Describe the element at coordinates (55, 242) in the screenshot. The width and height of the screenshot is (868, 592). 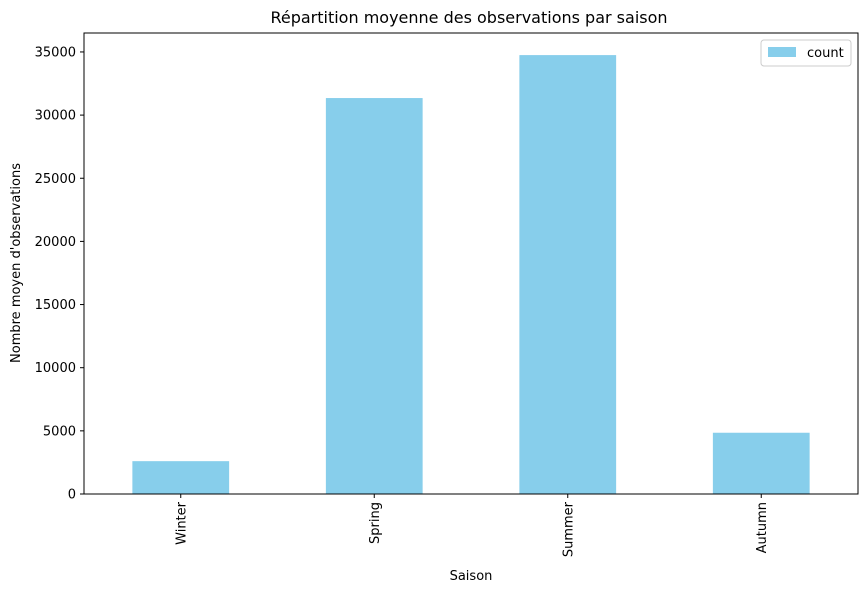
I see `y-tick-label: 20000` at that location.